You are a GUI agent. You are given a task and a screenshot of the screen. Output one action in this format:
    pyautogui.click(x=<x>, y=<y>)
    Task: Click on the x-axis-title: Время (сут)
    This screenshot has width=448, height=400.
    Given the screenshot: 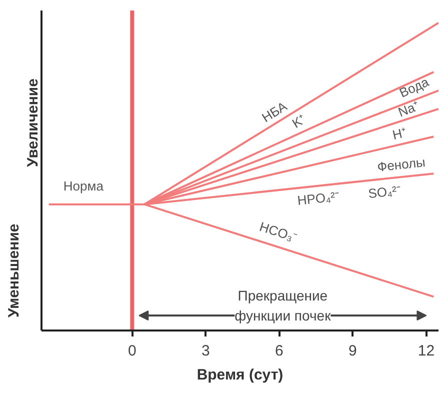 What is the action you would take?
    pyautogui.click(x=240, y=375)
    